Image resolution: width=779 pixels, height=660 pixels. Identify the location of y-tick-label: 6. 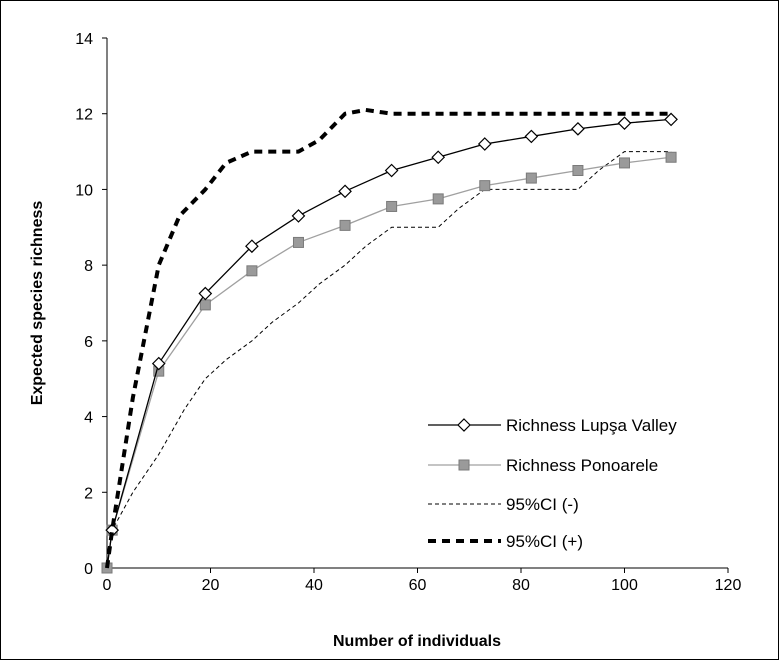
(88, 342).